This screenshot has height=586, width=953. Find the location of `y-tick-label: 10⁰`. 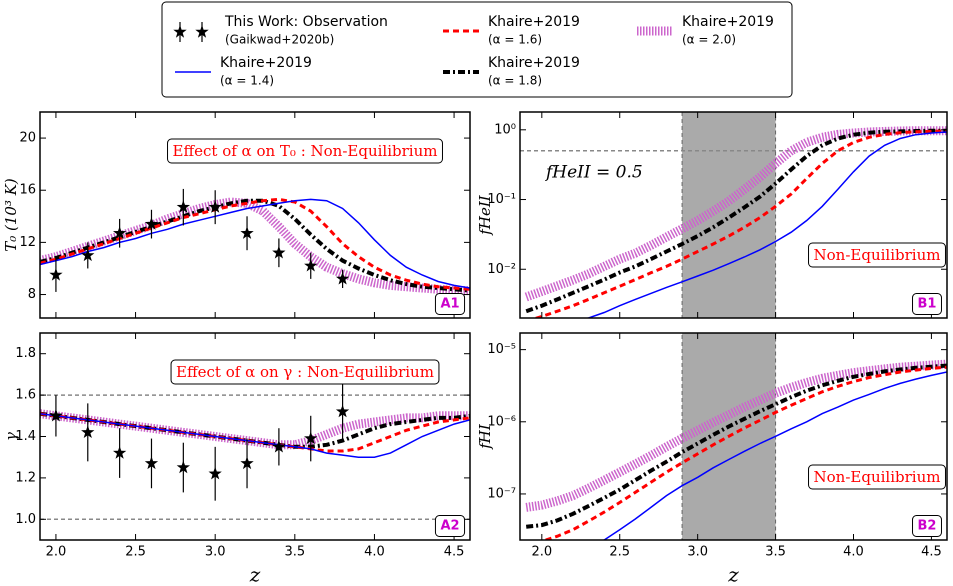

y-tick-label: 10⁰ is located at coordinates (505, 129).